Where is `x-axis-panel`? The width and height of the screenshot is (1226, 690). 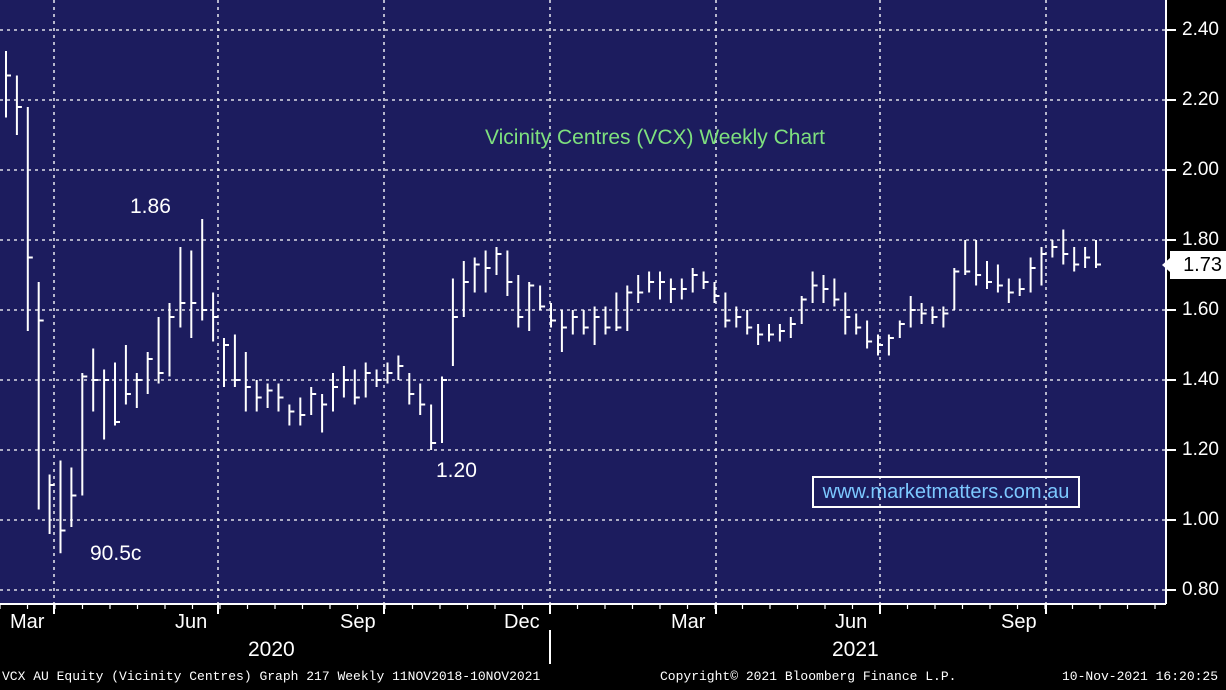 x-axis-panel is located at coordinates (613, 647).